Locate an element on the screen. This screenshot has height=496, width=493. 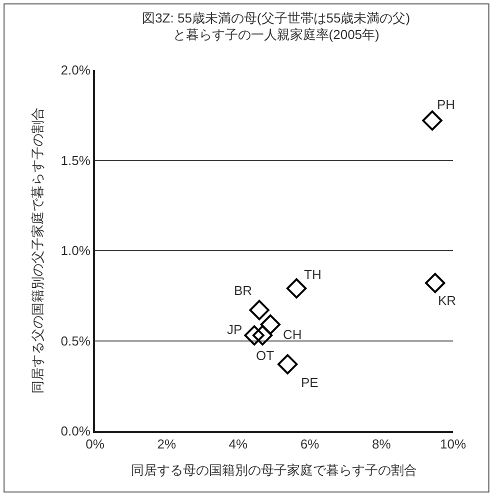
annotation: PE is located at coordinates (310, 382).